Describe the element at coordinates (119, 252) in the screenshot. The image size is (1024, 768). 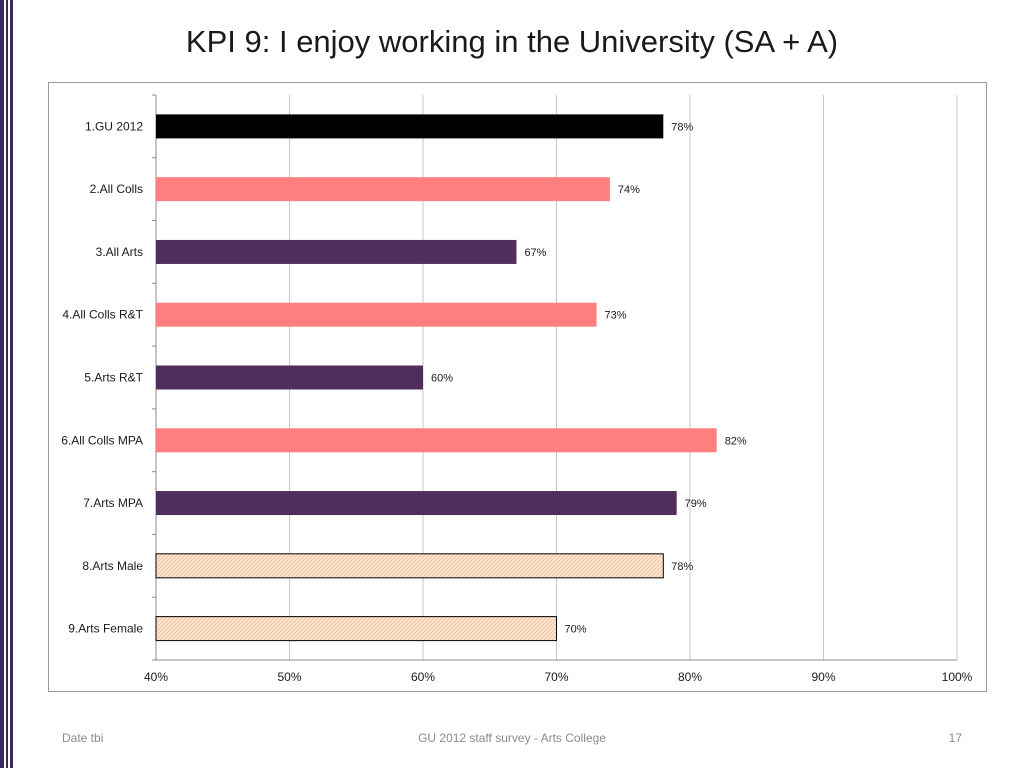
I see `category-label: 3.All Arts` at that location.